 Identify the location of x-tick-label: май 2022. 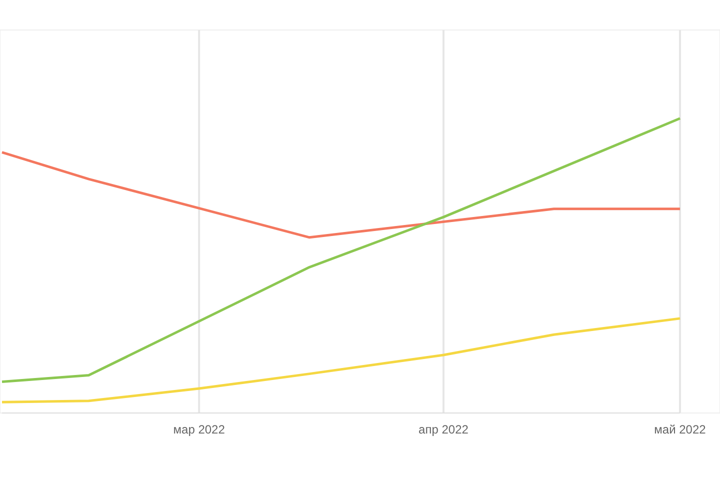
(680, 429).